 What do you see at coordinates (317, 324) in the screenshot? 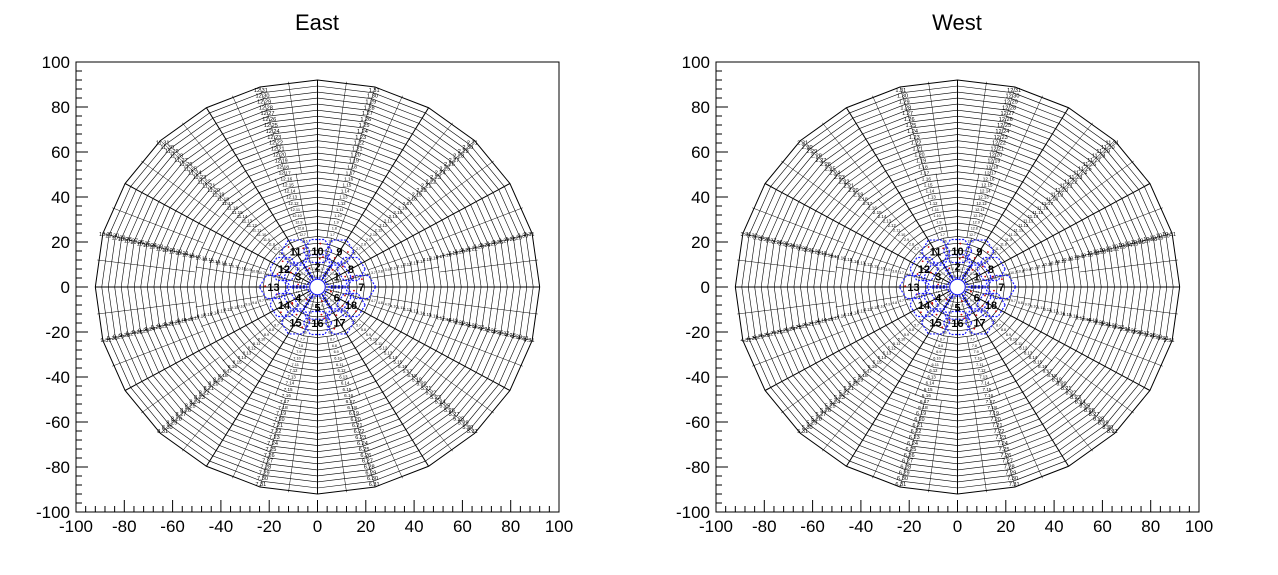
I see `hex-label: 16` at bounding box center [317, 324].